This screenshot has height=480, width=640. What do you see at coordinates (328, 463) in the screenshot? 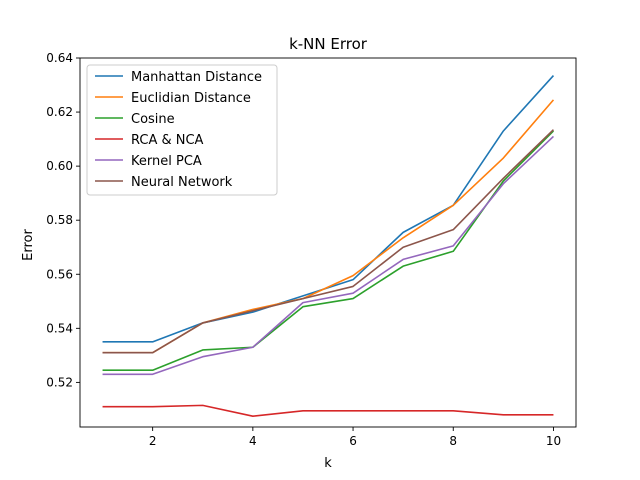
I see `x-axis-label: k` at bounding box center [328, 463].